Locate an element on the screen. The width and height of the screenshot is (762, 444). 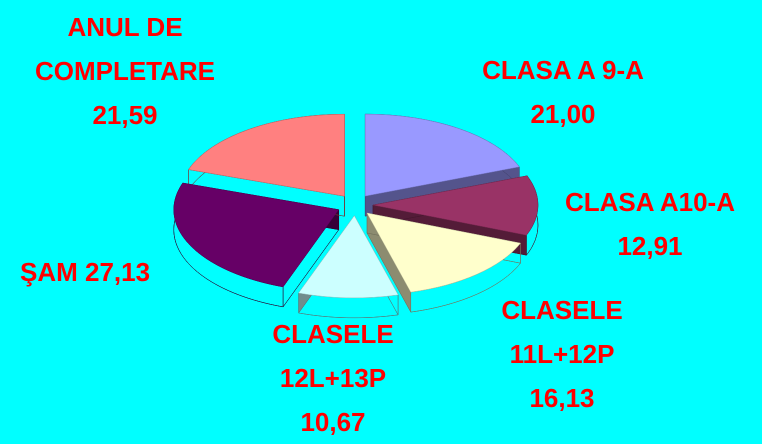
slice-label: ŞAM 27,13 is located at coordinates (120, 272).